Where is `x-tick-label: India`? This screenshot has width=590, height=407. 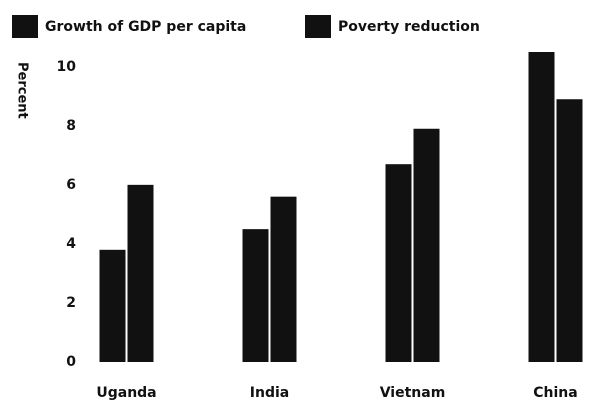 x-tick-label: India is located at coordinates (269, 393).